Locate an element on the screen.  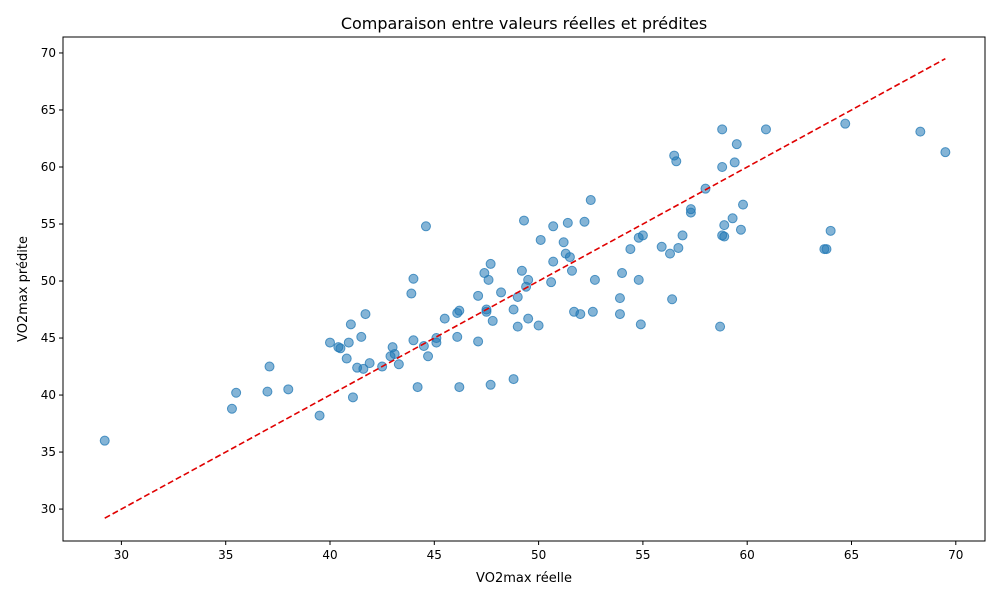
y-axis: 30 35 40 45 50 55 60 65 70 is located at coordinates (52, 281).